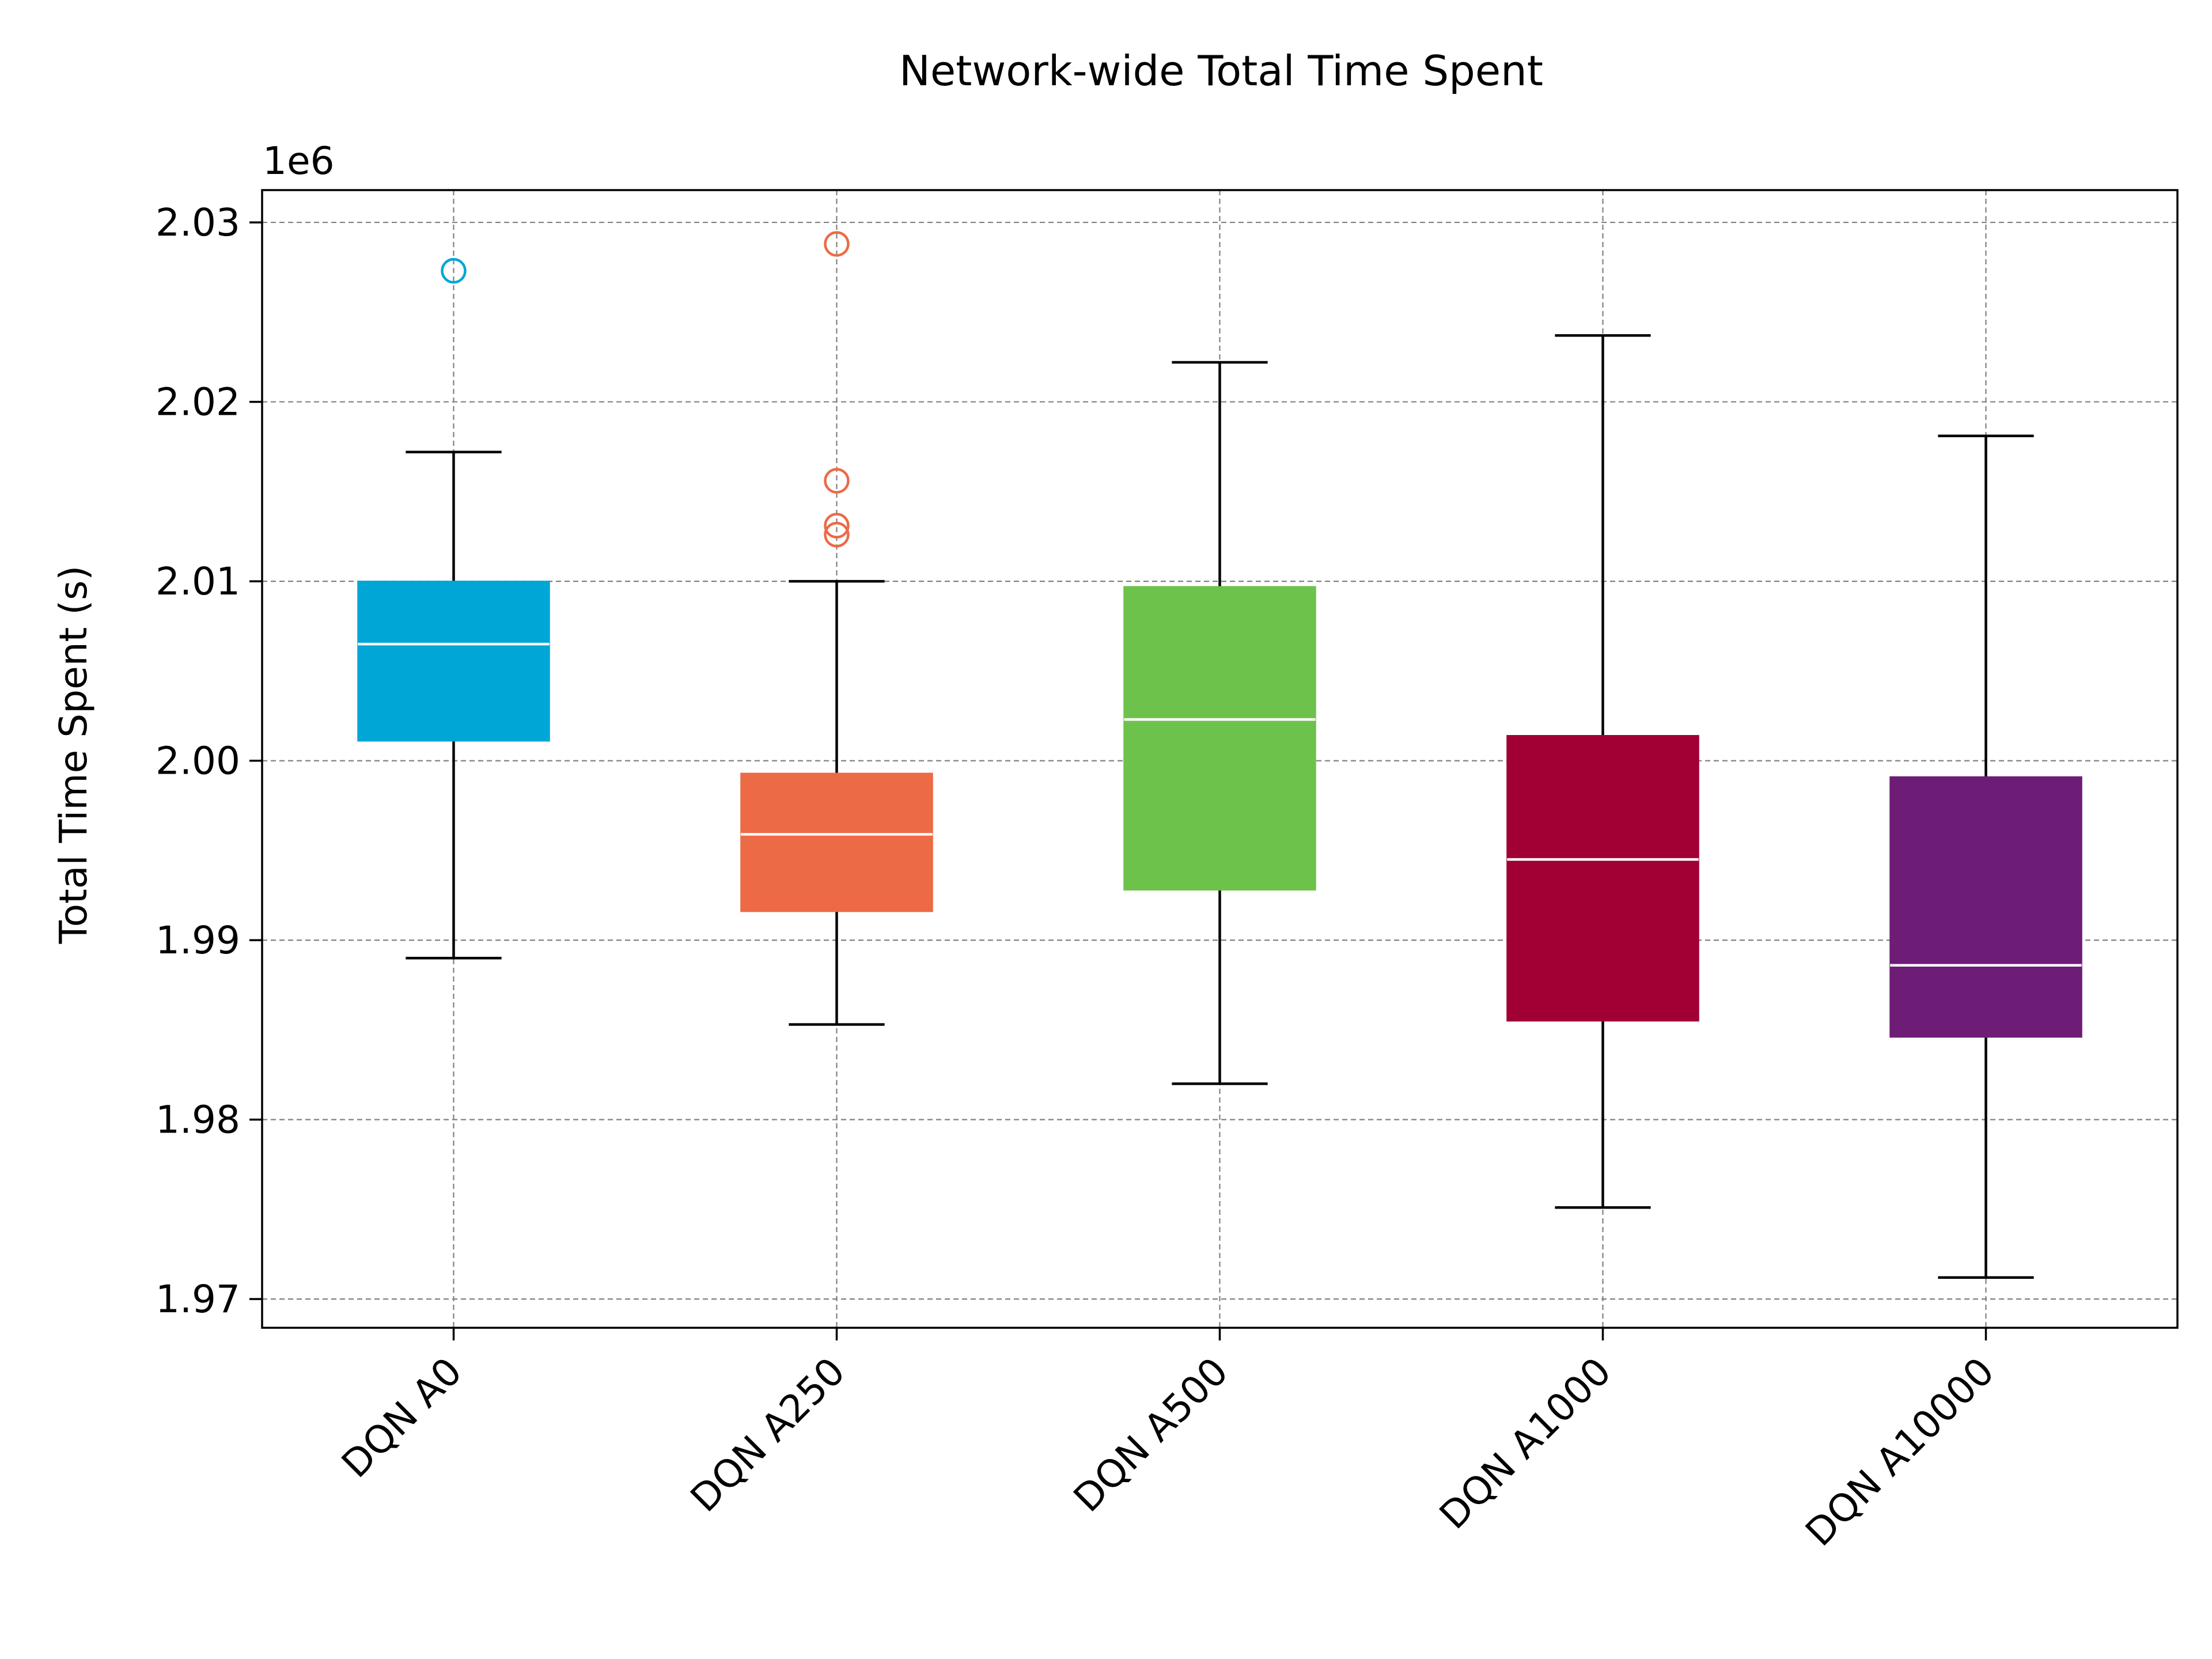 The image size is (2212, 1659). Describe the element at coordinates (73, 755) in the screenshot. I see `y-axis-label: Total Time Spent (s)` at that location.